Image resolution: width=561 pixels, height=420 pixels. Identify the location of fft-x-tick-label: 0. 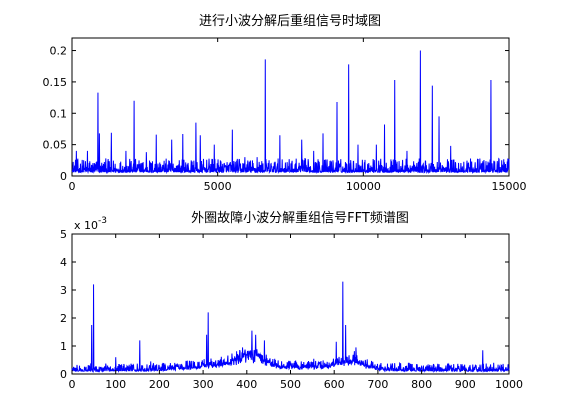
(72, 384).